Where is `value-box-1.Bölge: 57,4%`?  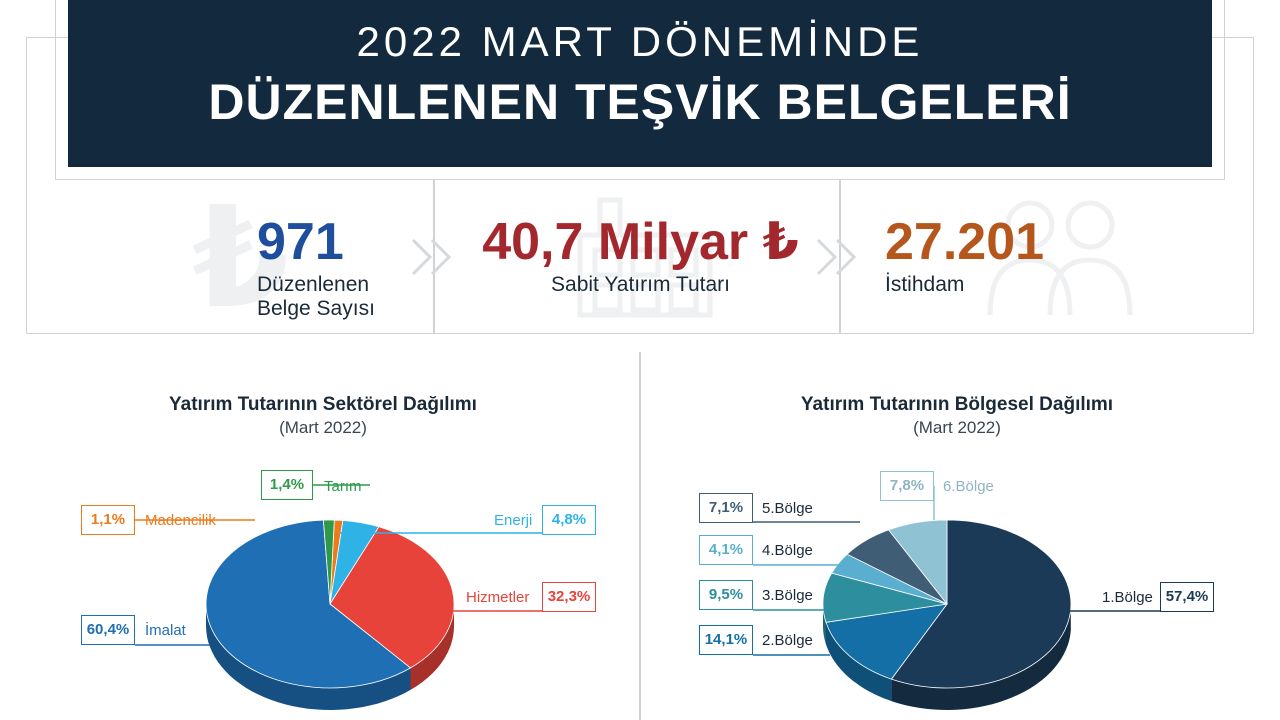 value-box-1.Bölge: 57,4% is located at coordinates (1187, 597).